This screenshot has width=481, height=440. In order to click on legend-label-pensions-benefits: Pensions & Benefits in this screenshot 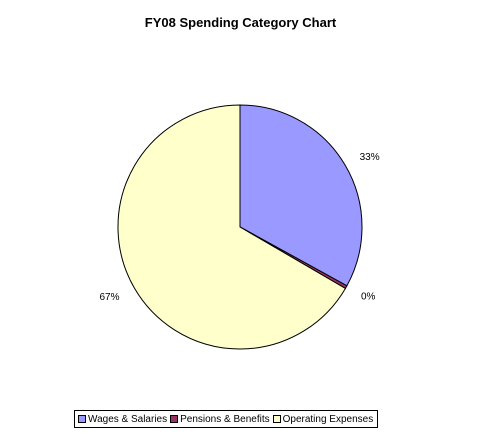, I will do `click(225, 419)`.